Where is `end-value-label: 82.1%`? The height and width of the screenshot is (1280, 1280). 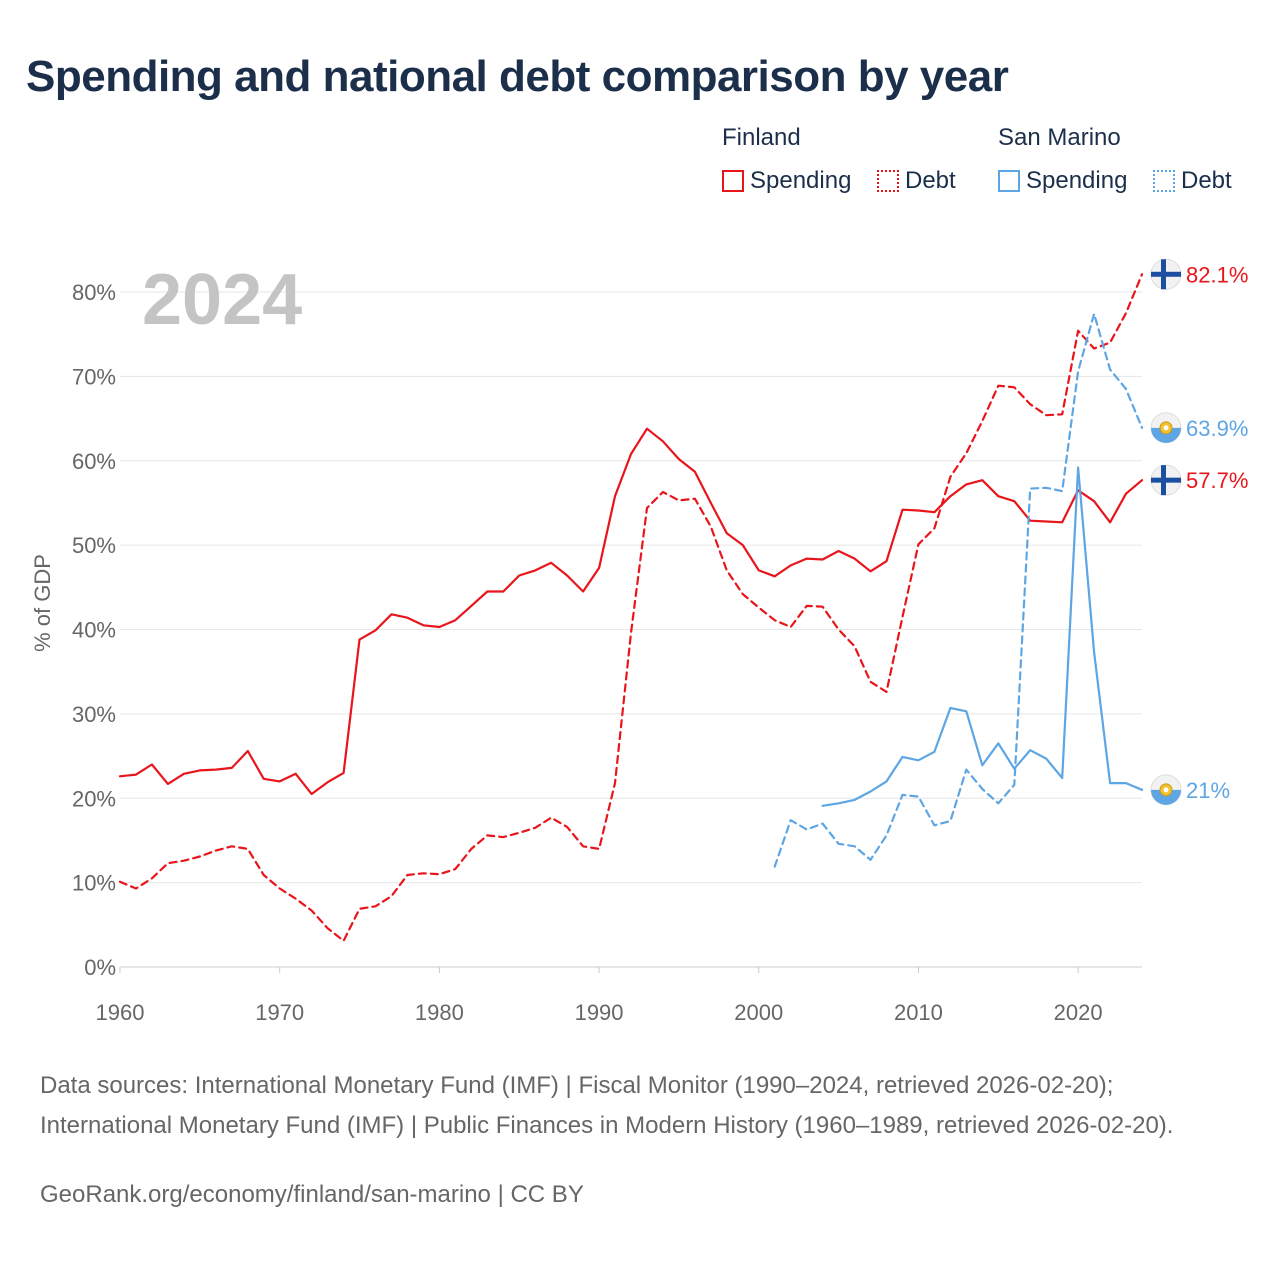
end-value-label: 82.1% is located at coordinates (1217, 274).